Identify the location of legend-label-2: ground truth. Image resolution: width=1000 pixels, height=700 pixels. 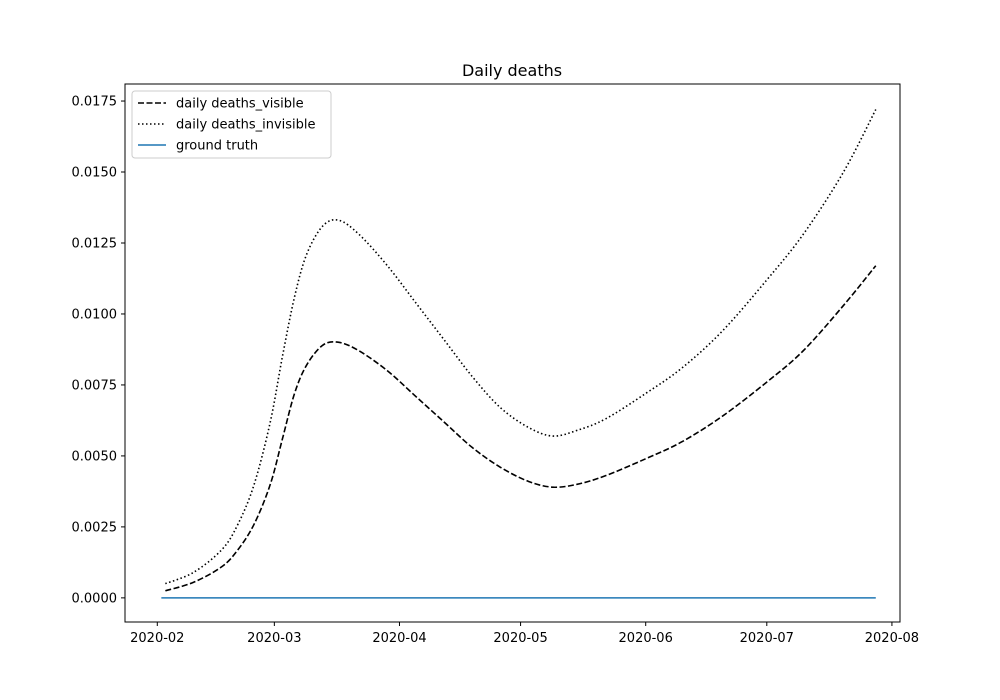
(217, 146).